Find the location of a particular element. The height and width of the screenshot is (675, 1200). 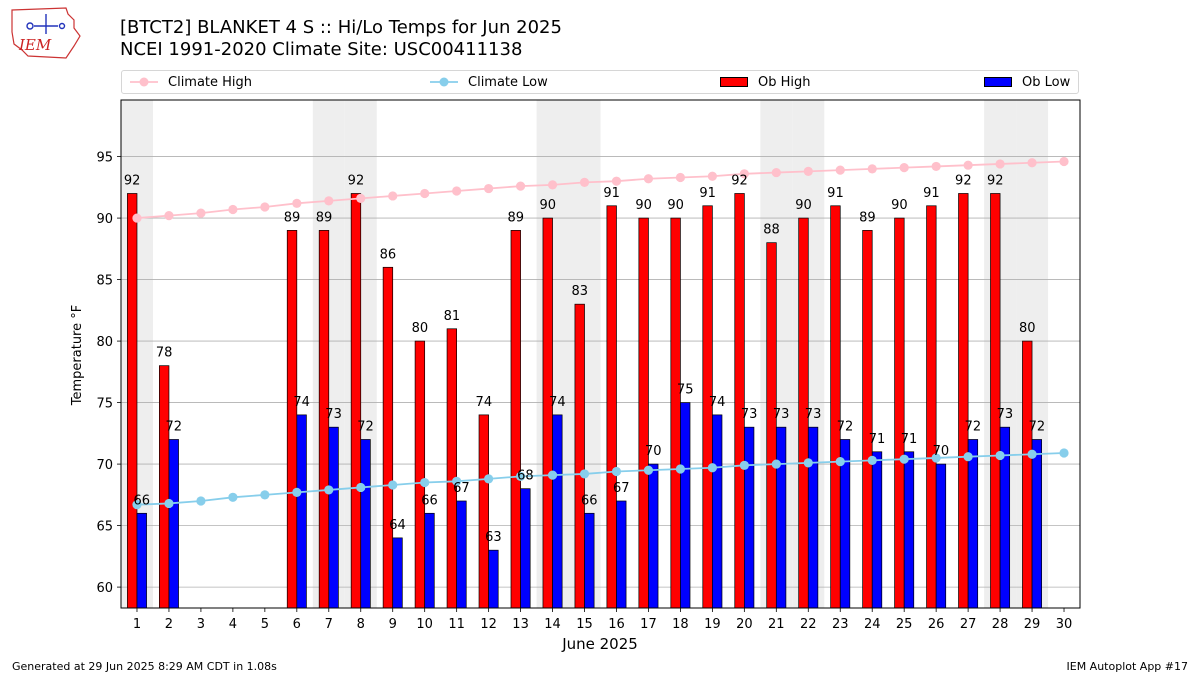

x-tick-label: 10 is located at coordinates (424, 624).